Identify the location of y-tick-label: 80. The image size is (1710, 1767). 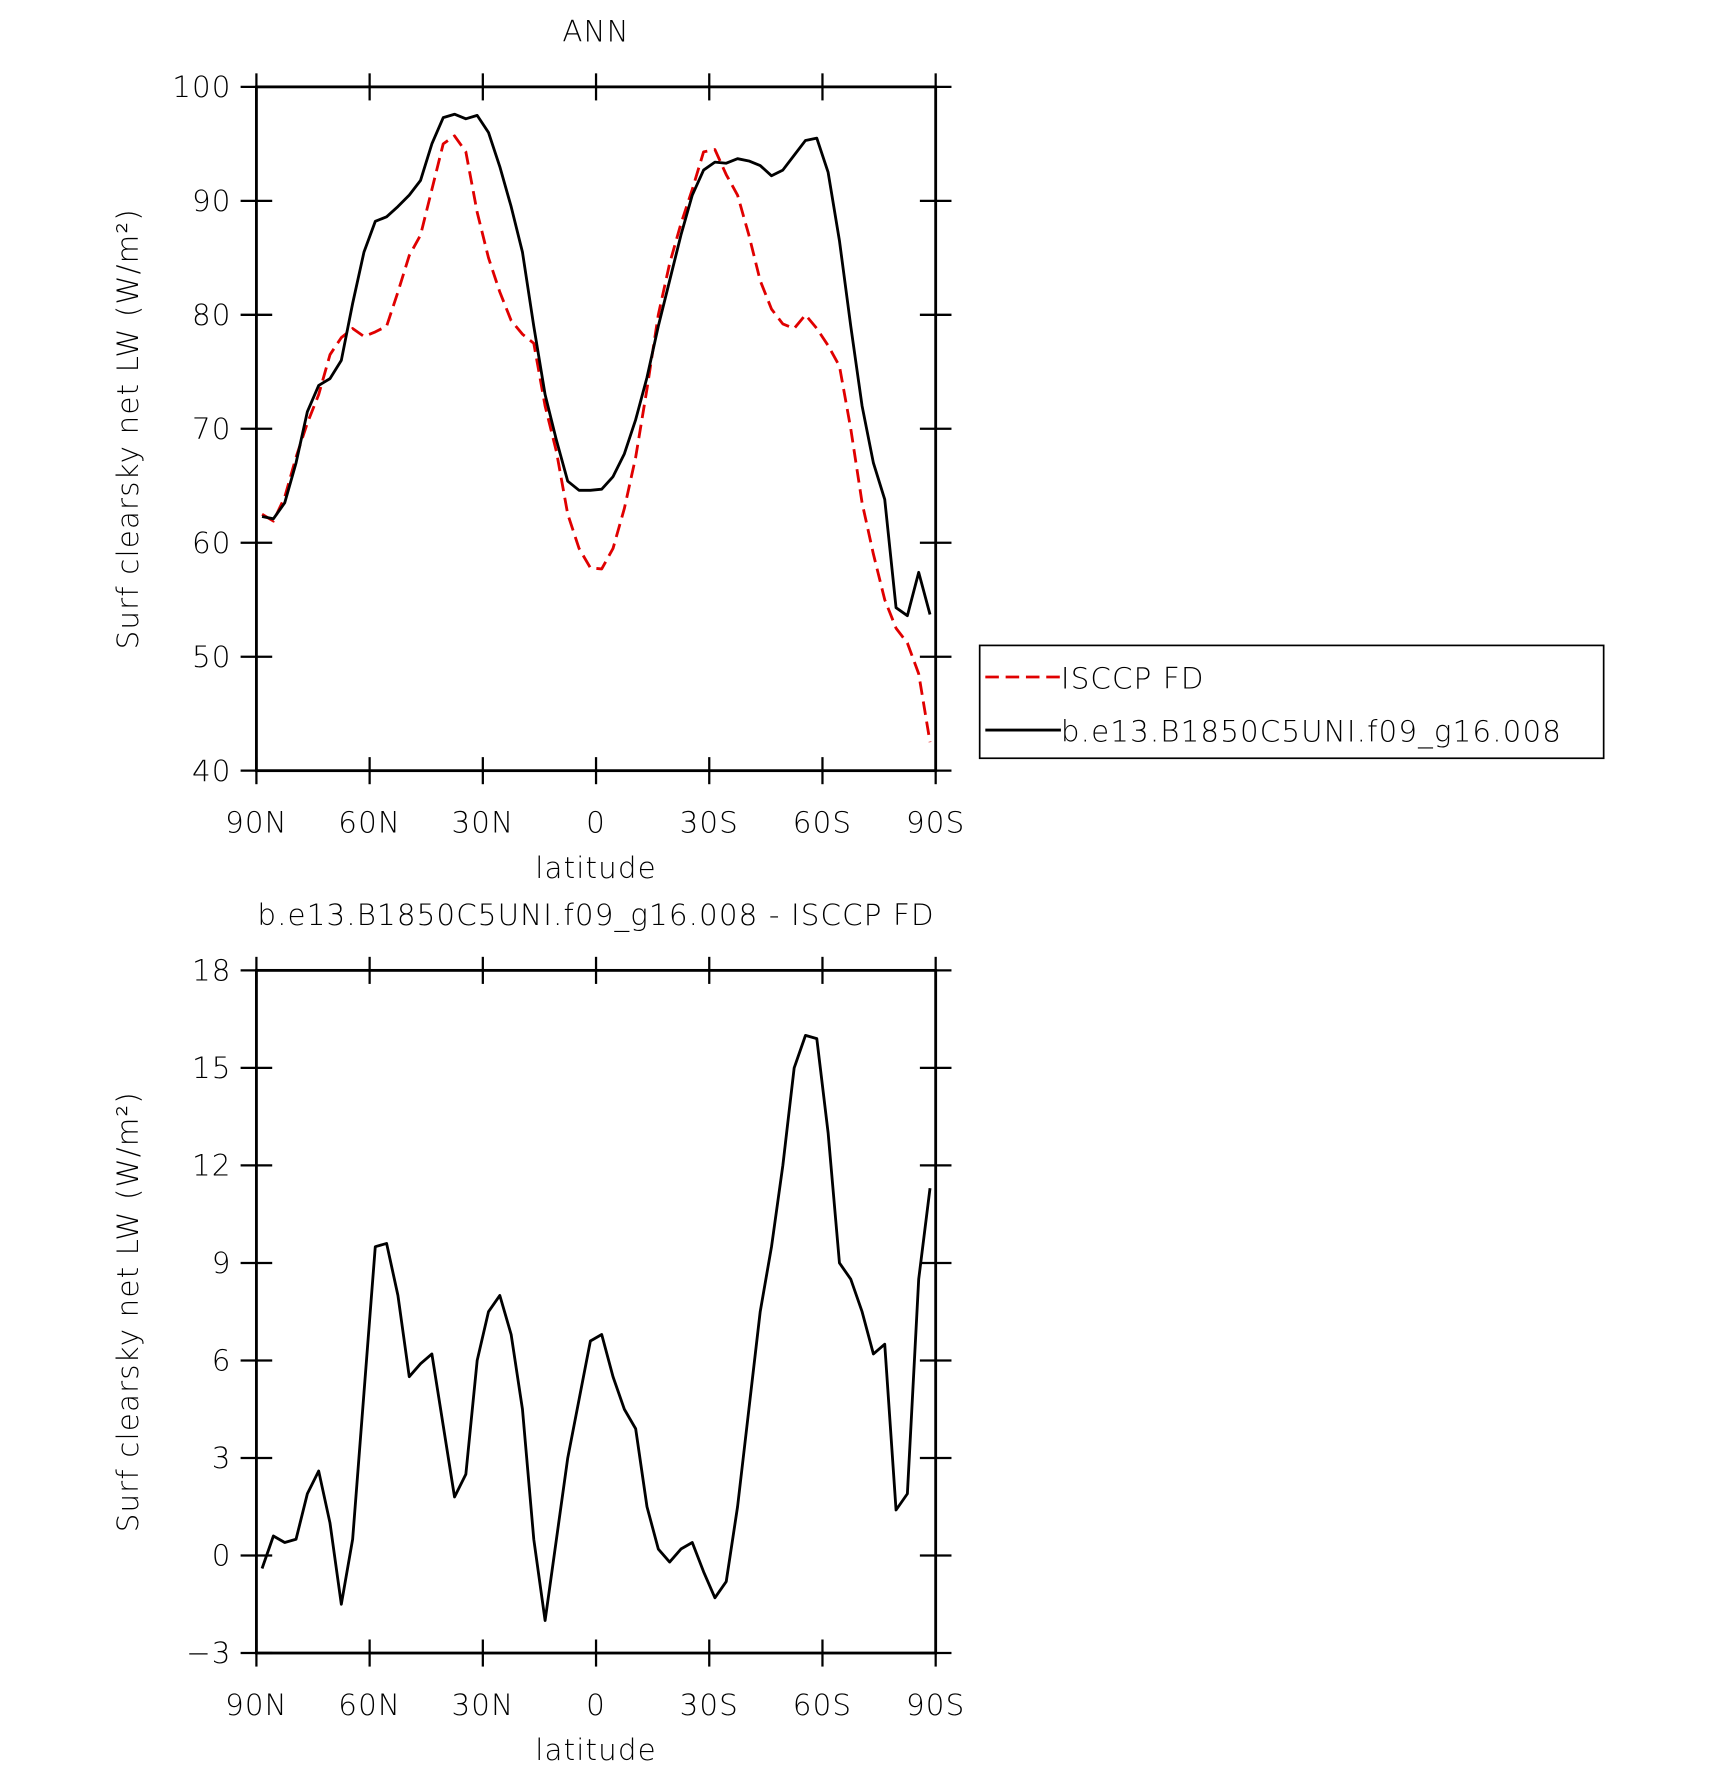
(212, 315).